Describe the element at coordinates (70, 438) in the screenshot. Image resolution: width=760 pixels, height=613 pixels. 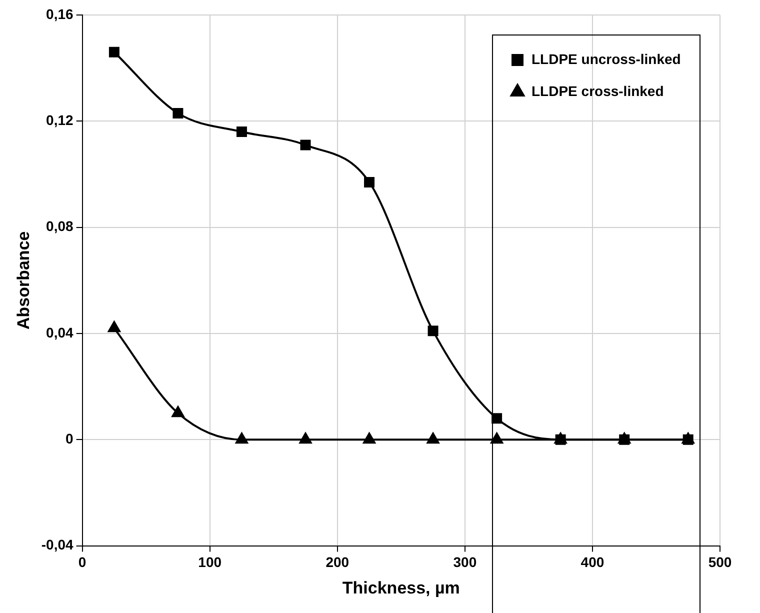
I see `y-tick-label: 0` at that location.